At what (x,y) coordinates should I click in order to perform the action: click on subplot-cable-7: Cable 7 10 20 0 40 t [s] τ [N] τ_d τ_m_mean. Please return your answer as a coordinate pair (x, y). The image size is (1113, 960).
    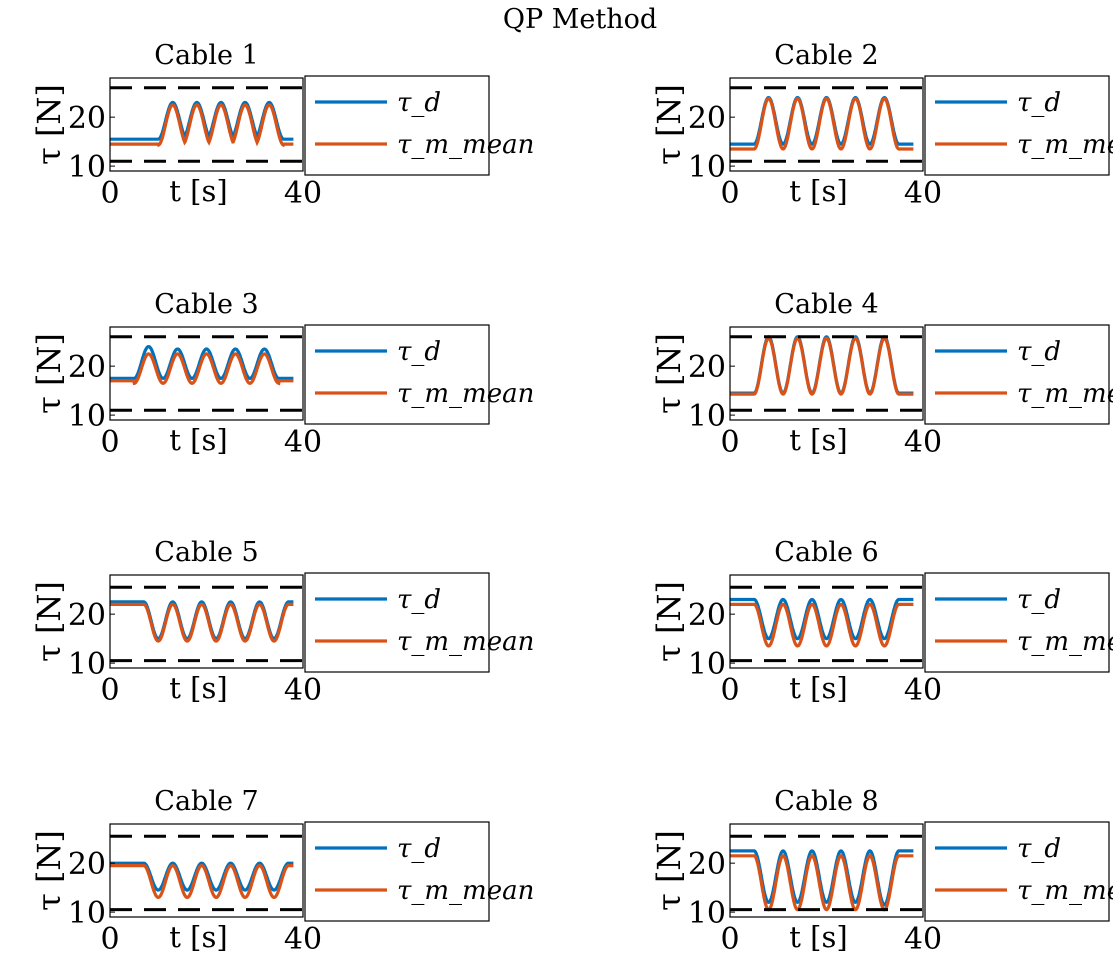
    Looking at the image, I should click on (282, 871).